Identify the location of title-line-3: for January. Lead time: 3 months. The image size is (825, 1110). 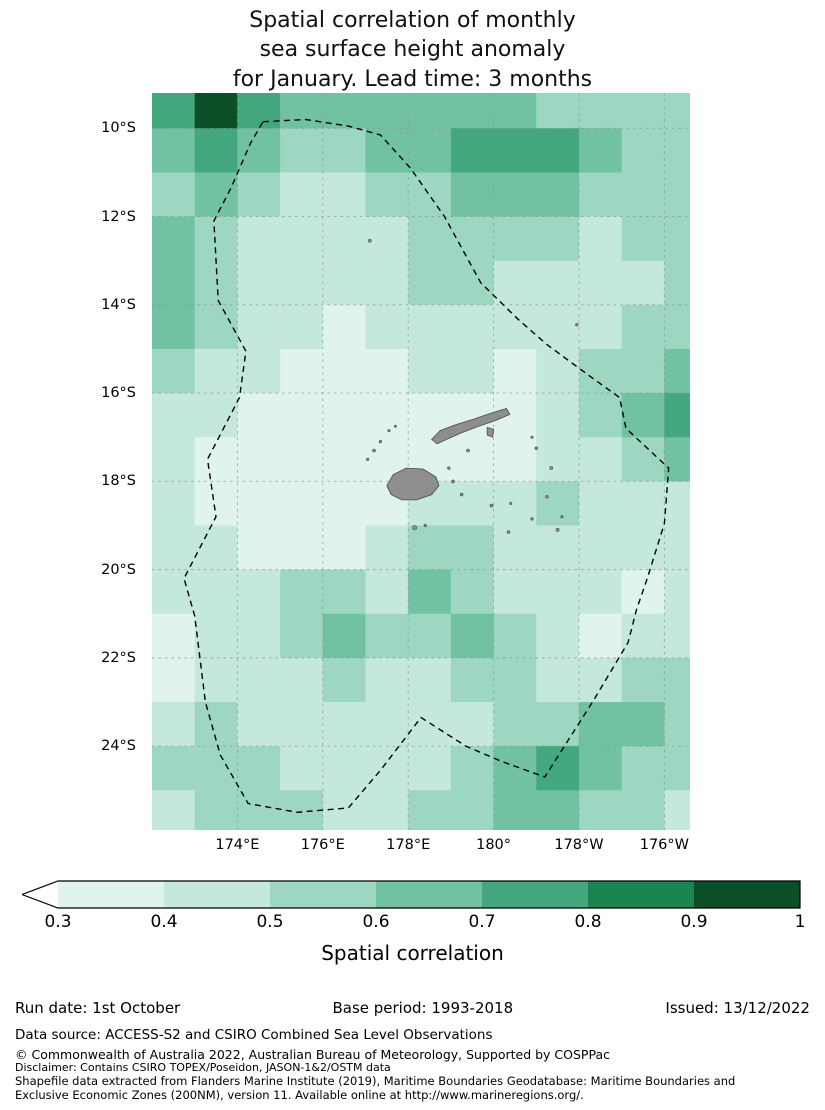
(412, 79).